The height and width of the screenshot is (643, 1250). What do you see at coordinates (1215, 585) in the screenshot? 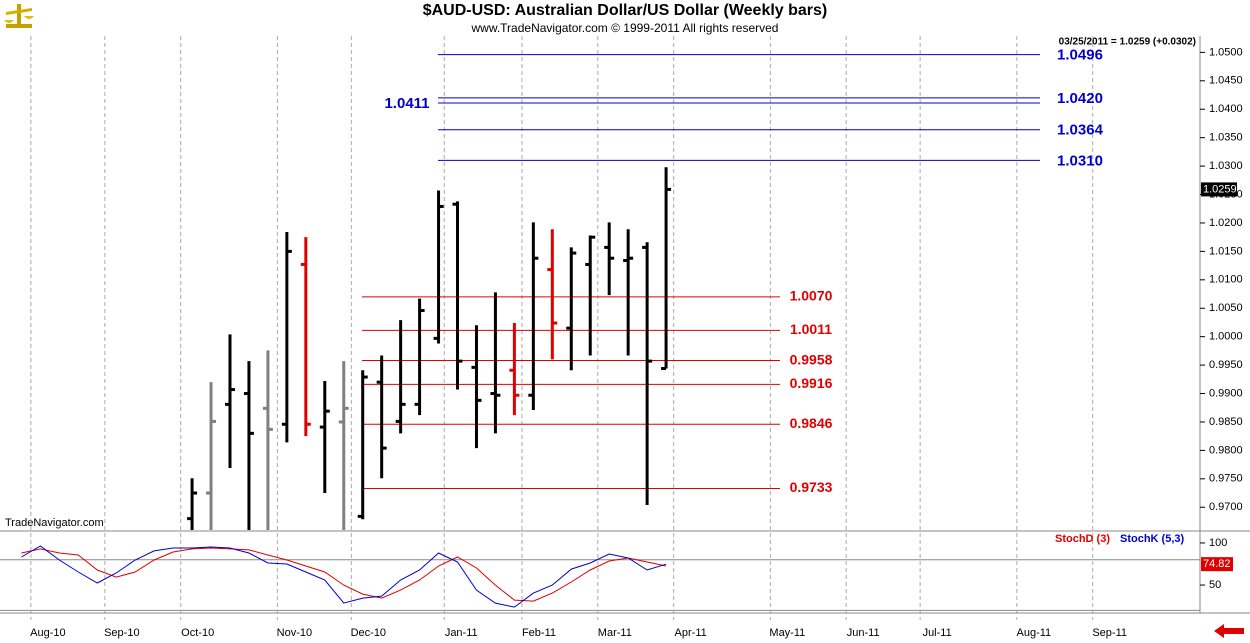
I see `y-tick-label: 50` at bounding box center [1215, 585].